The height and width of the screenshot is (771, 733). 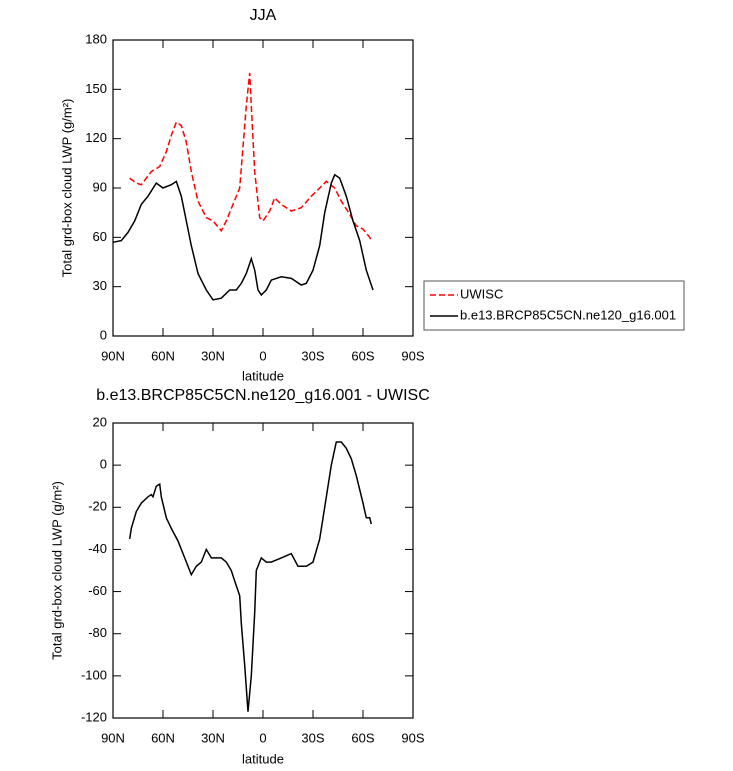 What do you see at coordinates (263, 15) in the screenshot?
I see `chart-title: JJA` at bounding box center [263, 15].